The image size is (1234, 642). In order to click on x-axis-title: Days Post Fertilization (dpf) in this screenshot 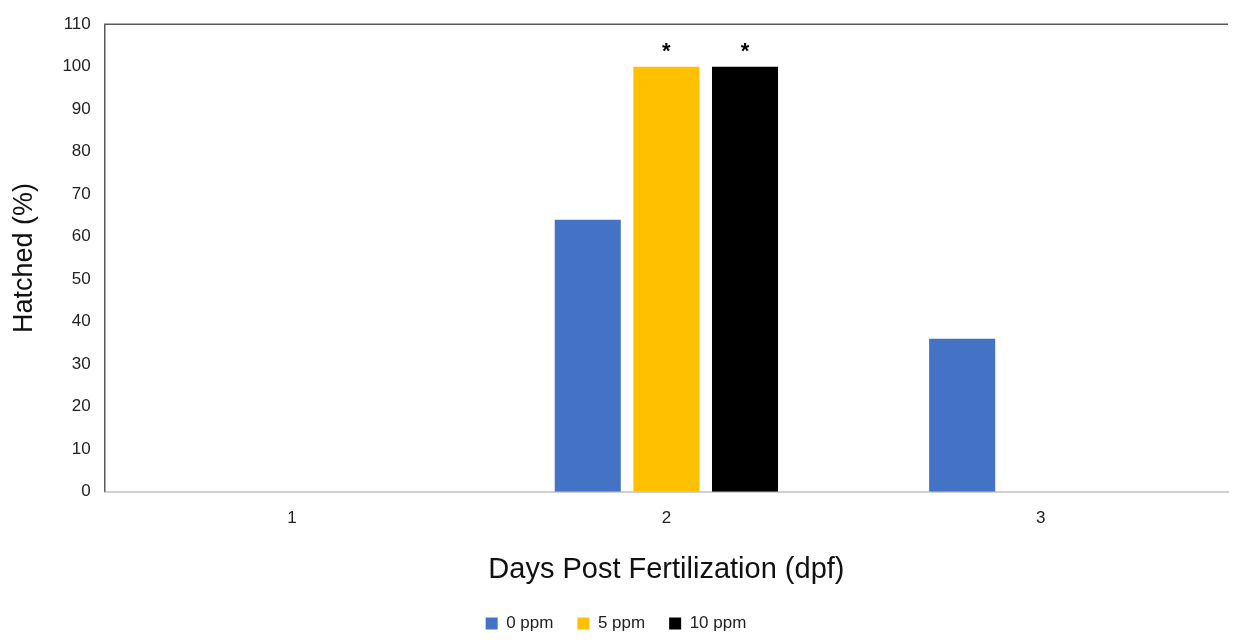, I will do `click(666, 567)`.